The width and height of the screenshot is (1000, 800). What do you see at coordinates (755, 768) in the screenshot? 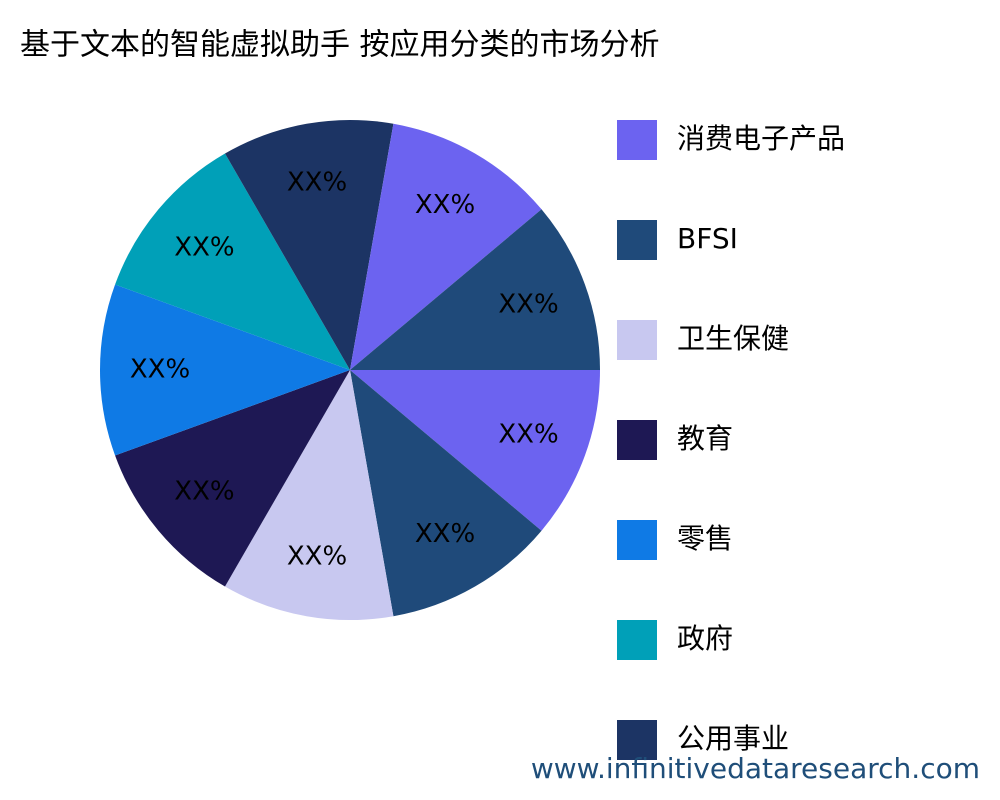
I see `watermark: www.infinitivedataresearch.com` at bounding box center [755, 768].